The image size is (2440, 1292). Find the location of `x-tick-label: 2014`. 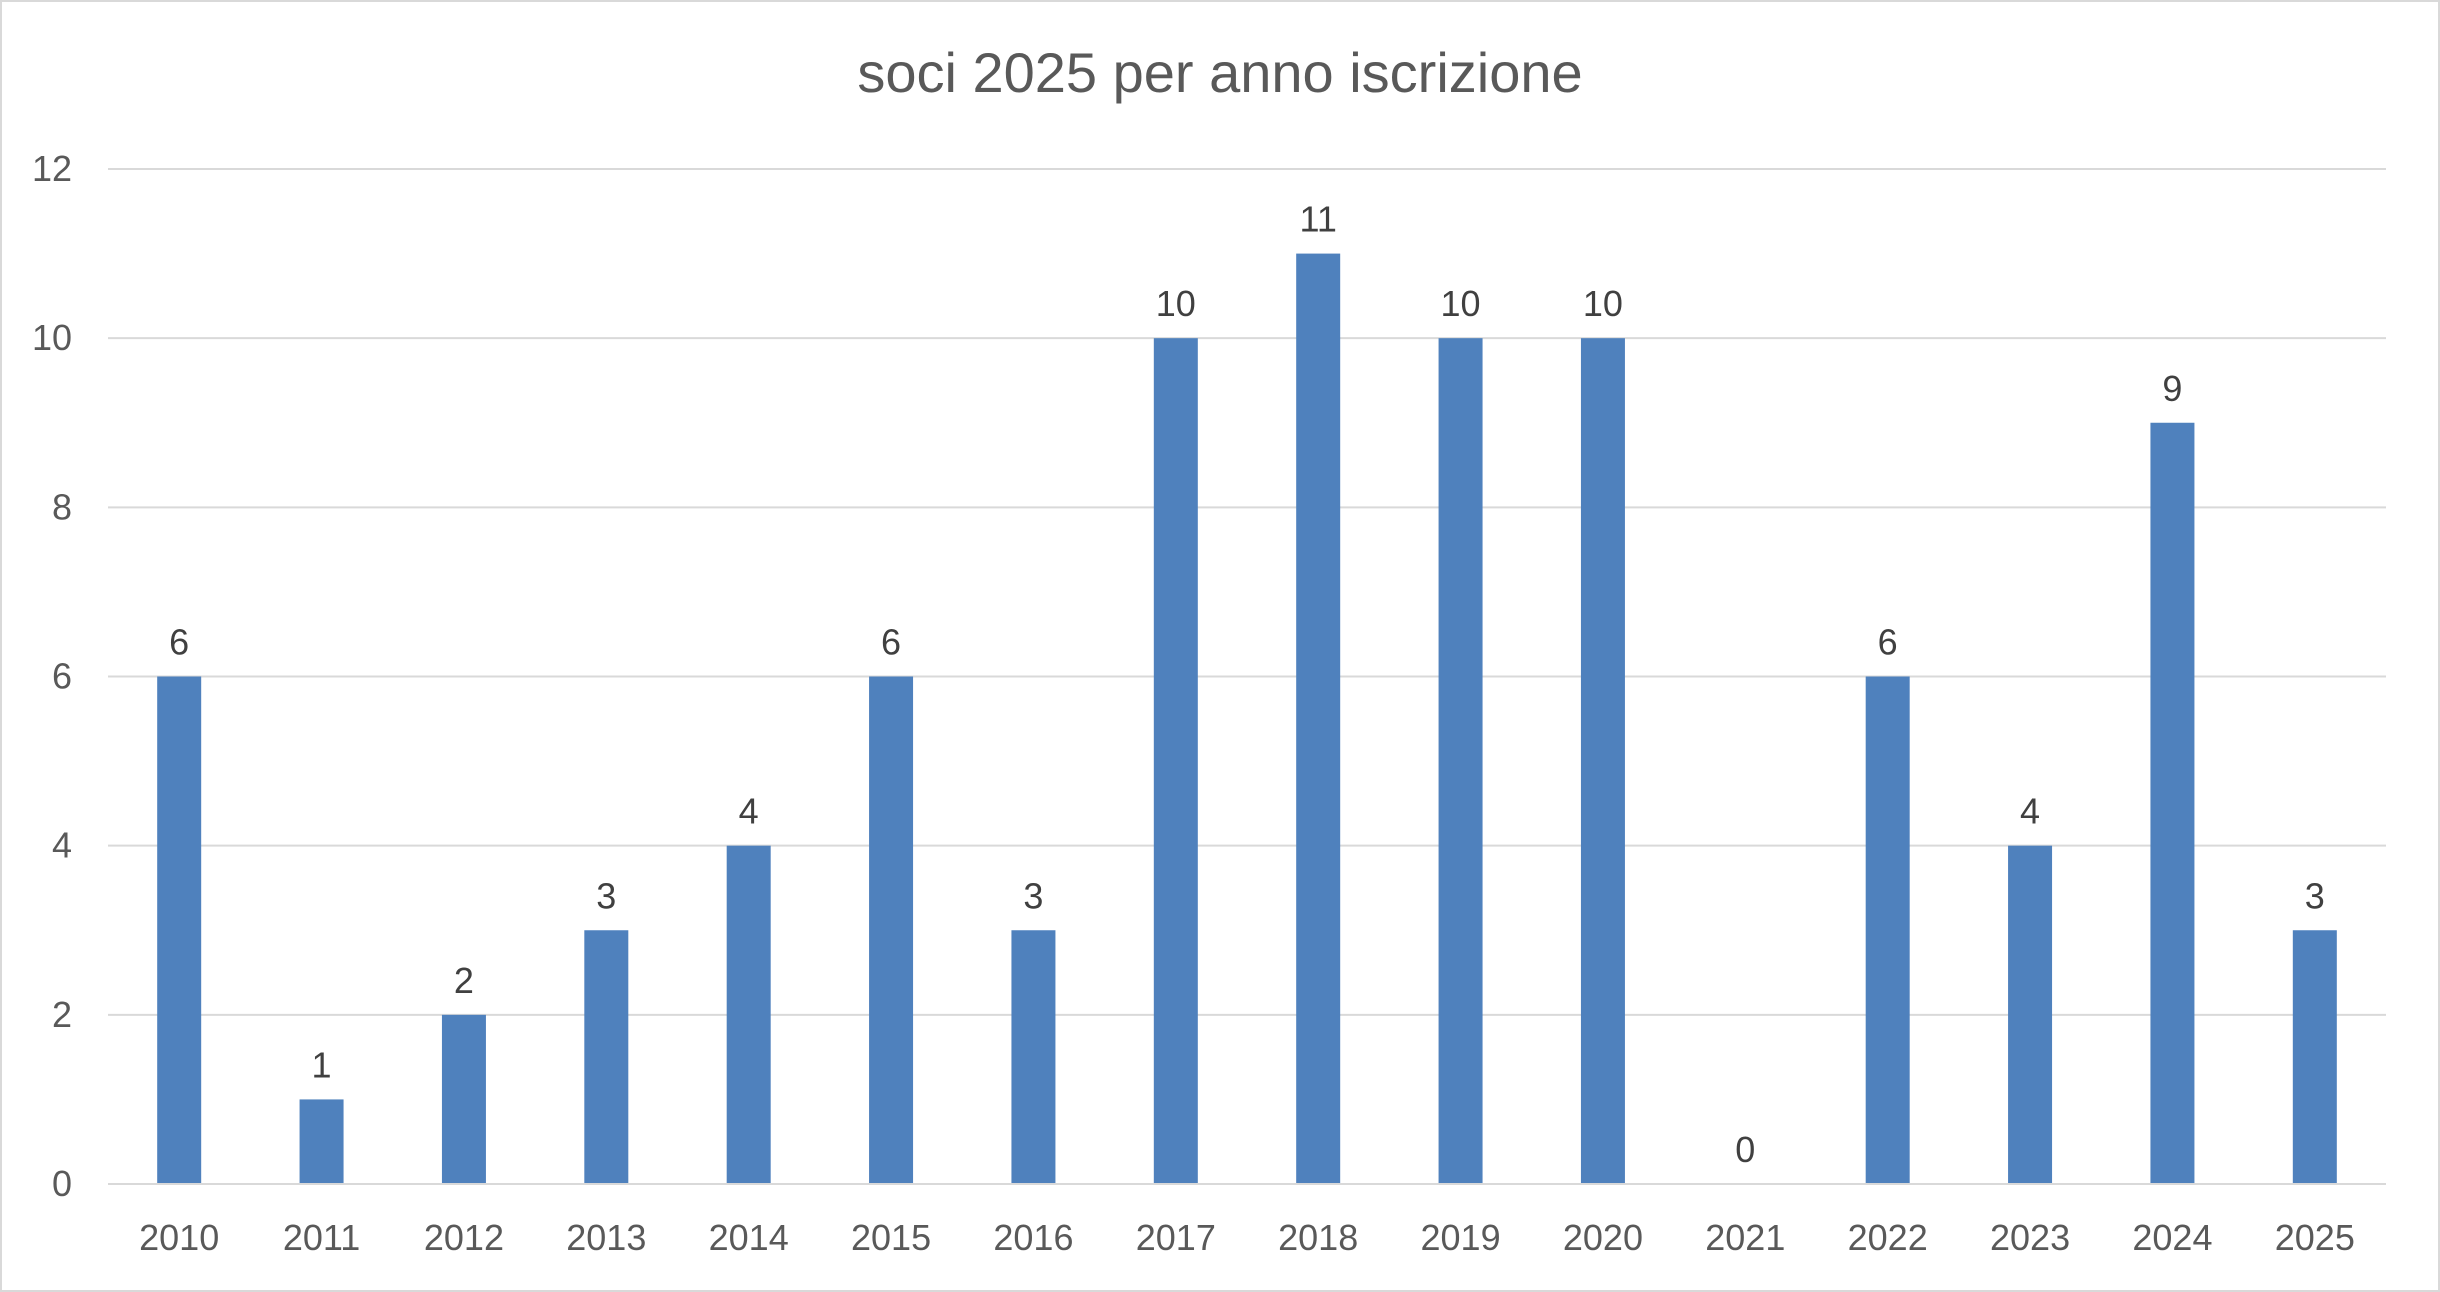

x-tick-label: 2014 is located at coordinates (749, 1237).